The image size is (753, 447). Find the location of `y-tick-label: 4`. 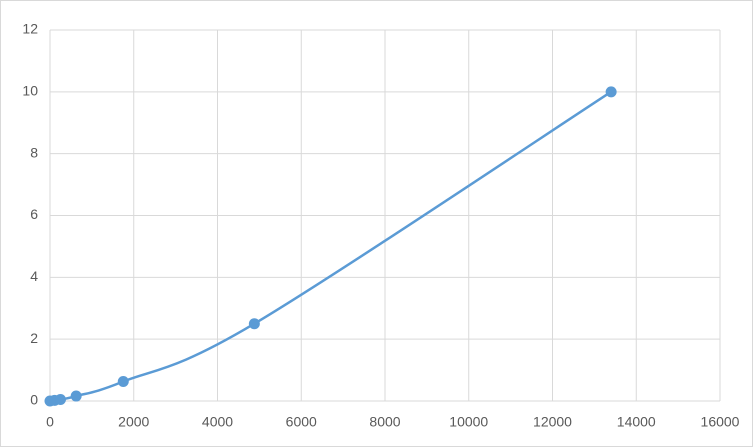

y-tick-label: 4 is located at coordinates (34, 276).